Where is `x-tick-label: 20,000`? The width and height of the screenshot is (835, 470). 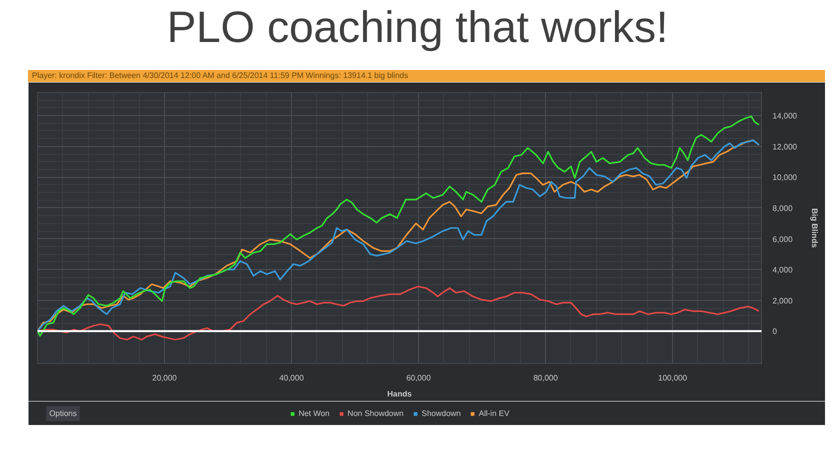
x-tick-label: 20,000 is located at coordinates (165, 378).